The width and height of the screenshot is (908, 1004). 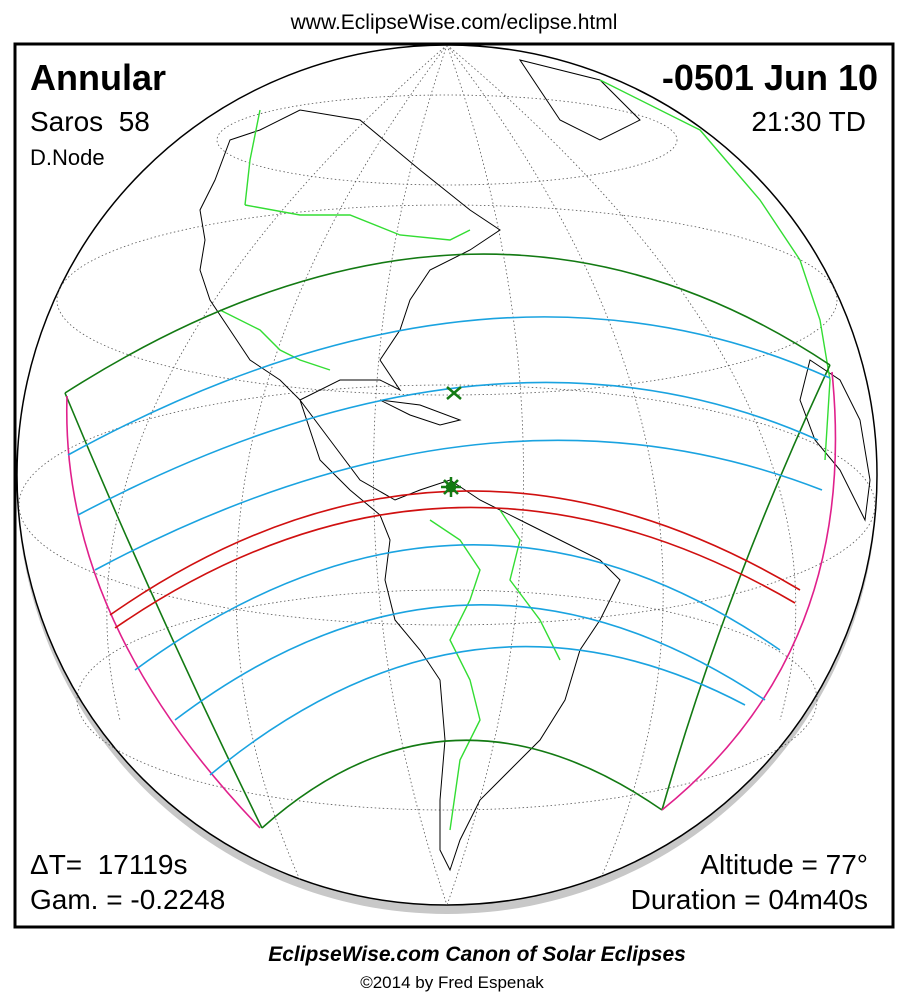 What do you see at coordinates (454, 22) in the screenshot?
I see `url: www.EclipseWise.com/eclipse.html` at bounding box center [454, 22].